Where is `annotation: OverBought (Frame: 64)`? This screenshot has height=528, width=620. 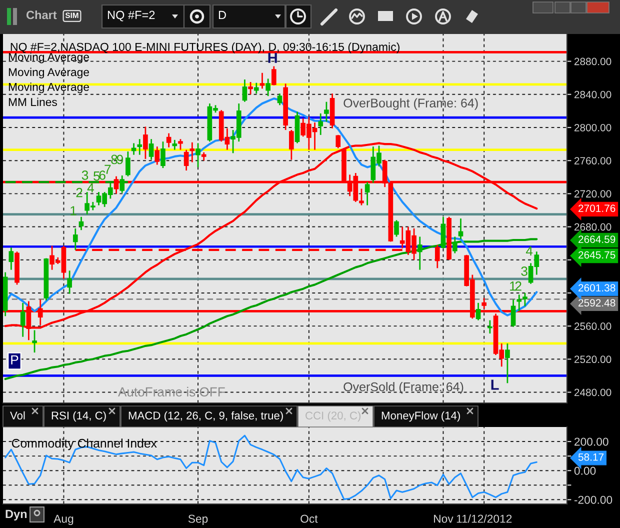 annotation: OverBought (Frame: 64) is located at coordinates (411, 104).